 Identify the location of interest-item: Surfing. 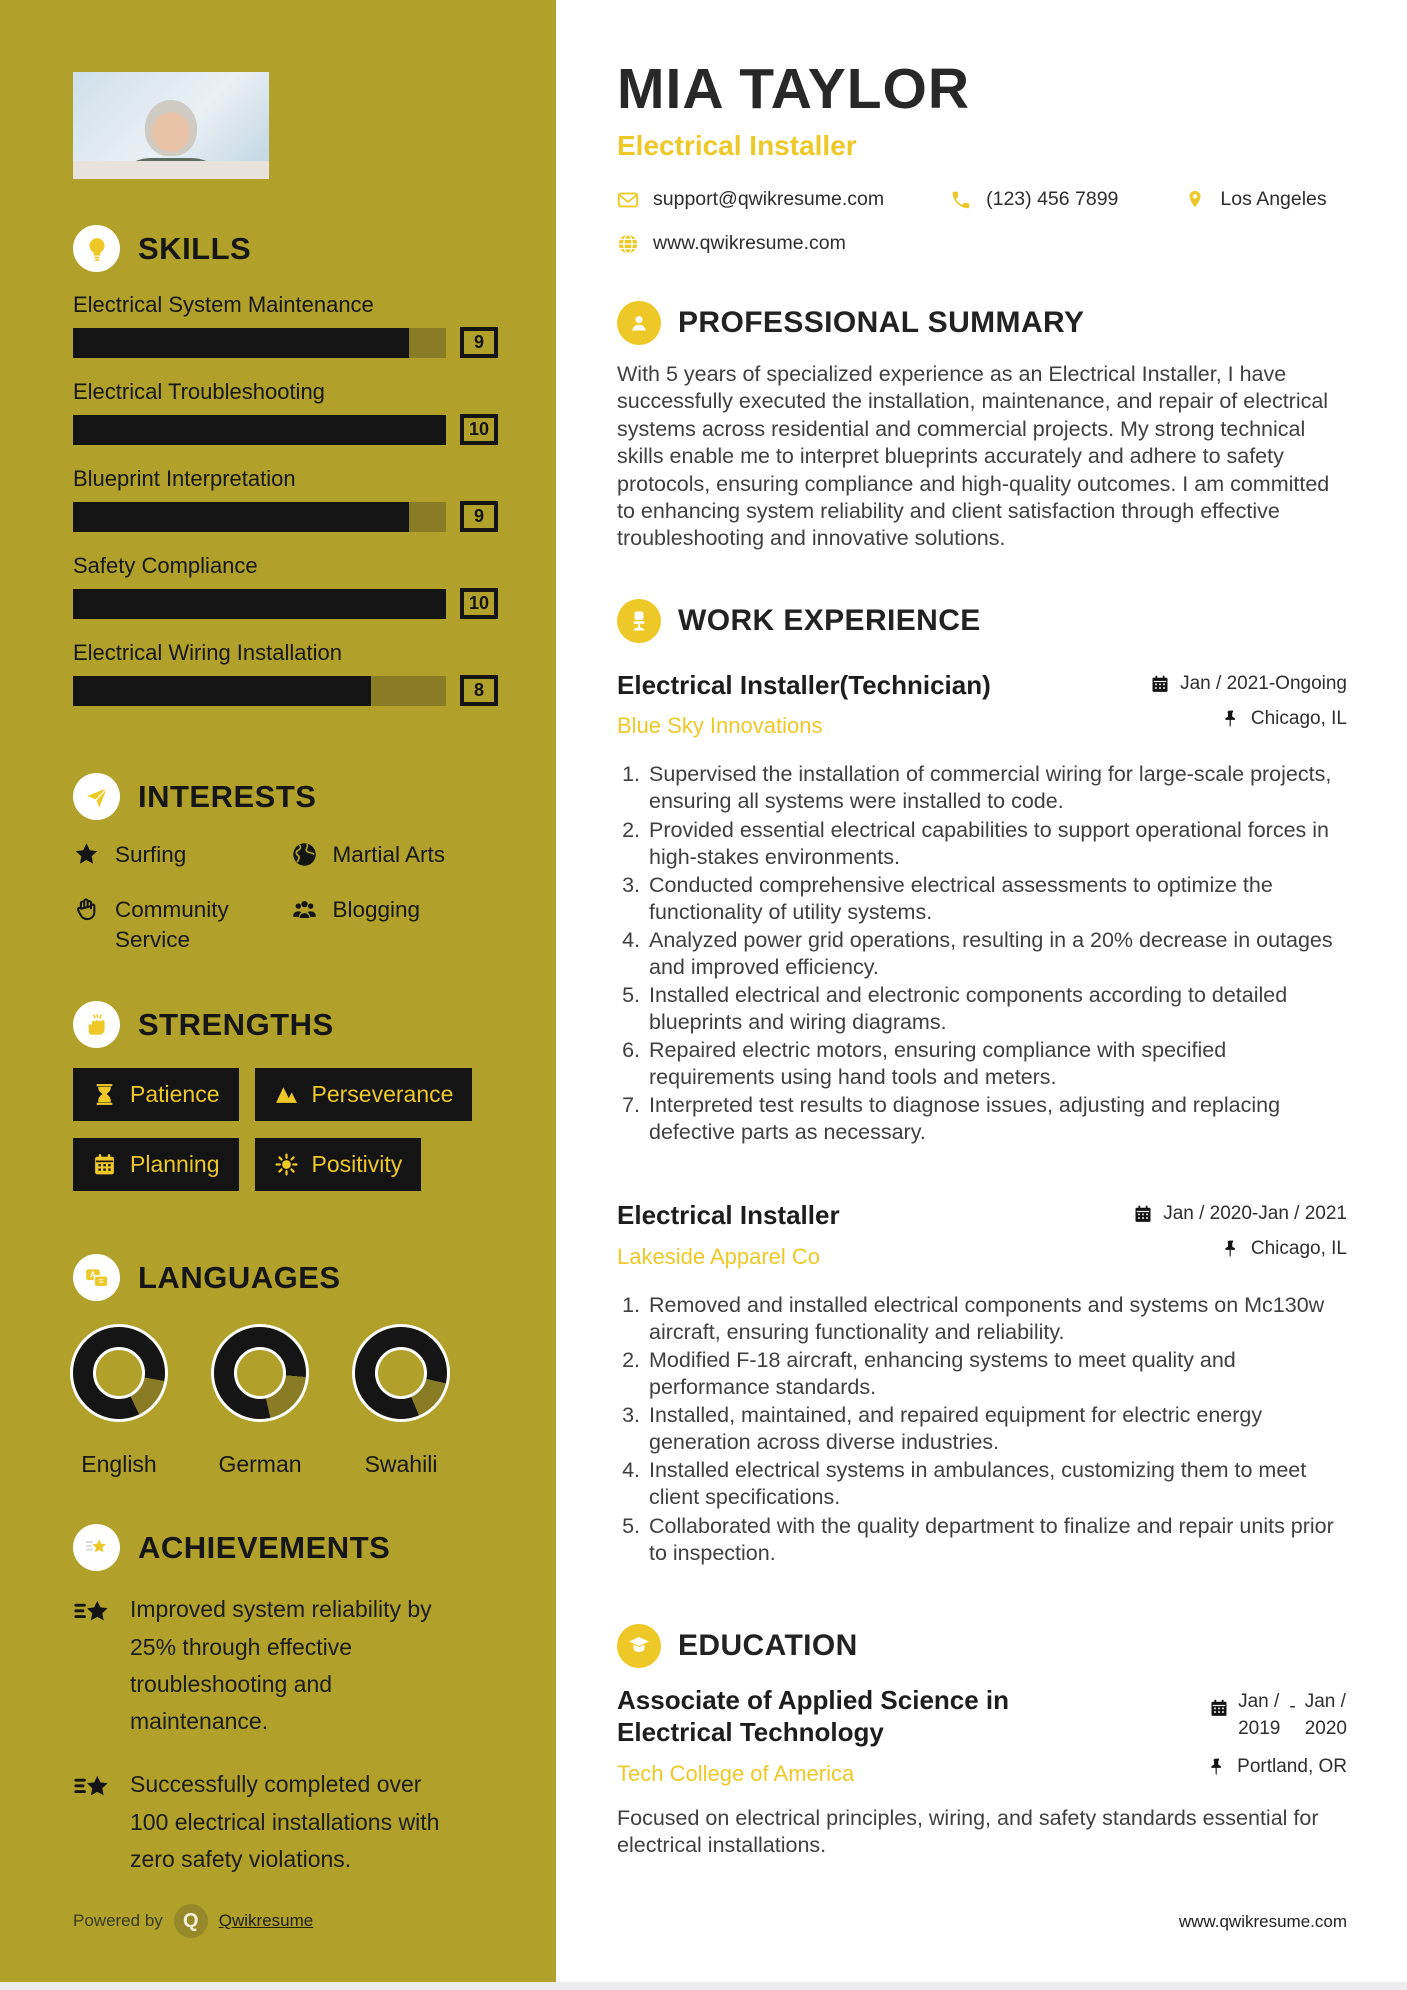
(177, 855).